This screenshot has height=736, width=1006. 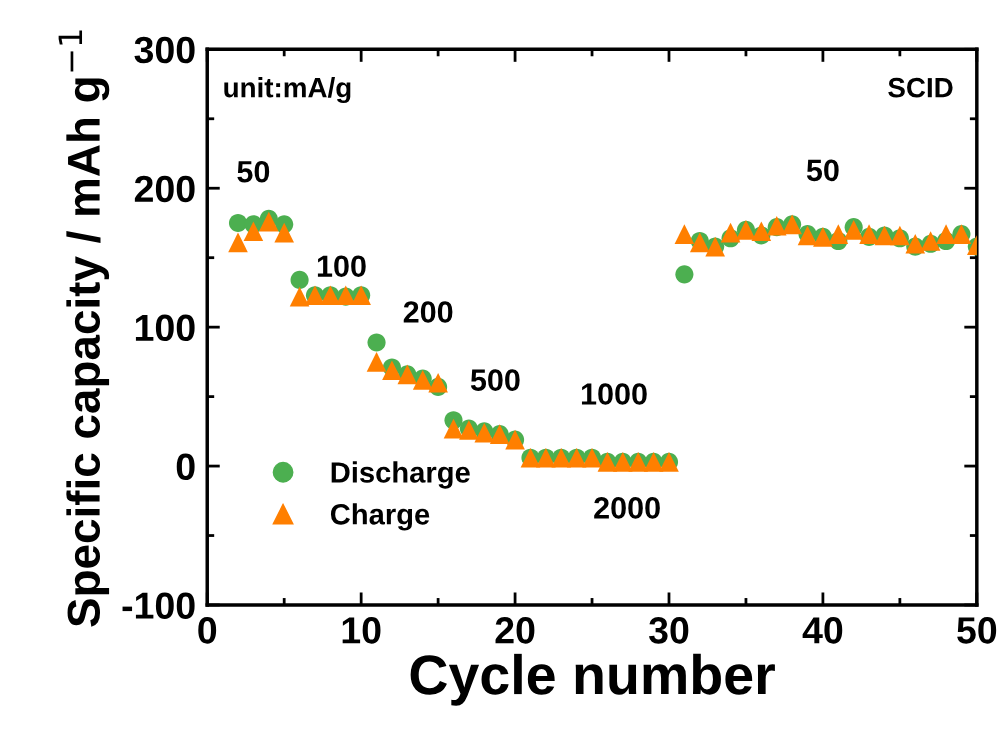 I want to click on annotation: 500, so click(x=495, y=380).